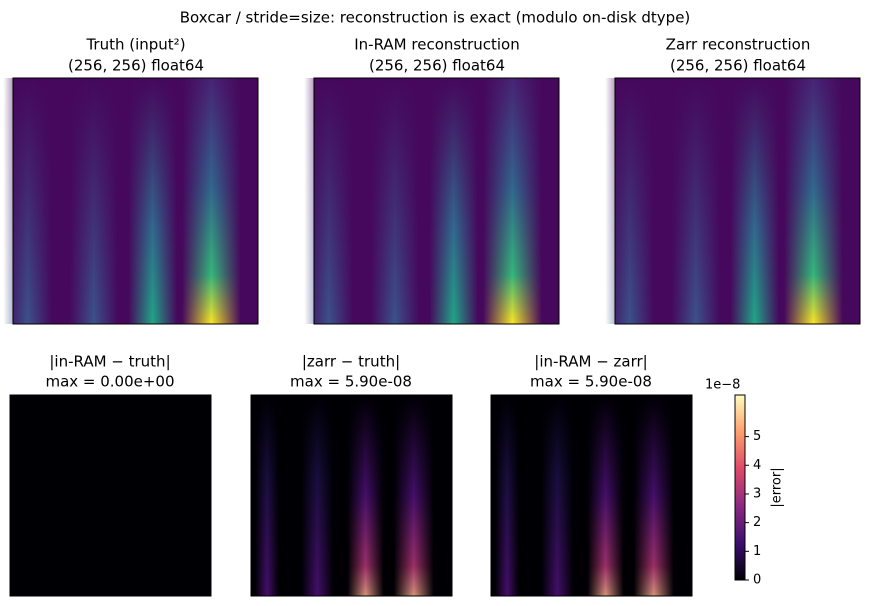  What do you see at coordinates (738, 45) in the screenshot?
I see `panel-title: Zarr reconstruction` at bounding box center [738, 45].